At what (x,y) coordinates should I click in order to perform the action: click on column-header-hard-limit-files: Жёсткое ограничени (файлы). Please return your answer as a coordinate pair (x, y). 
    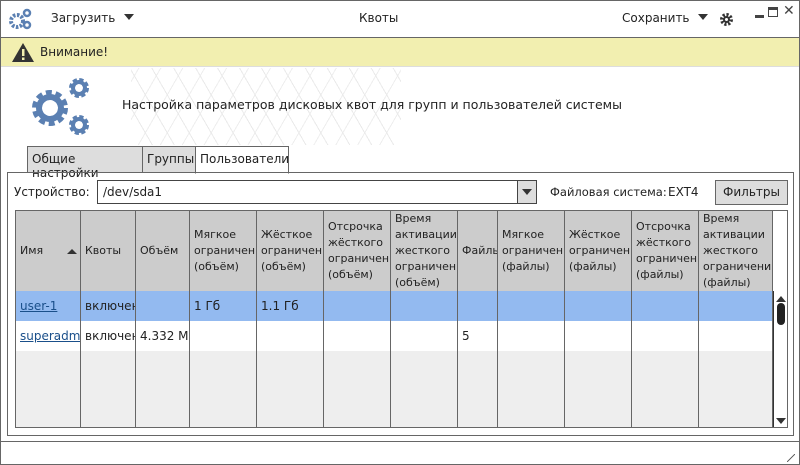
    Looking at the image, I should click on (598, 251).